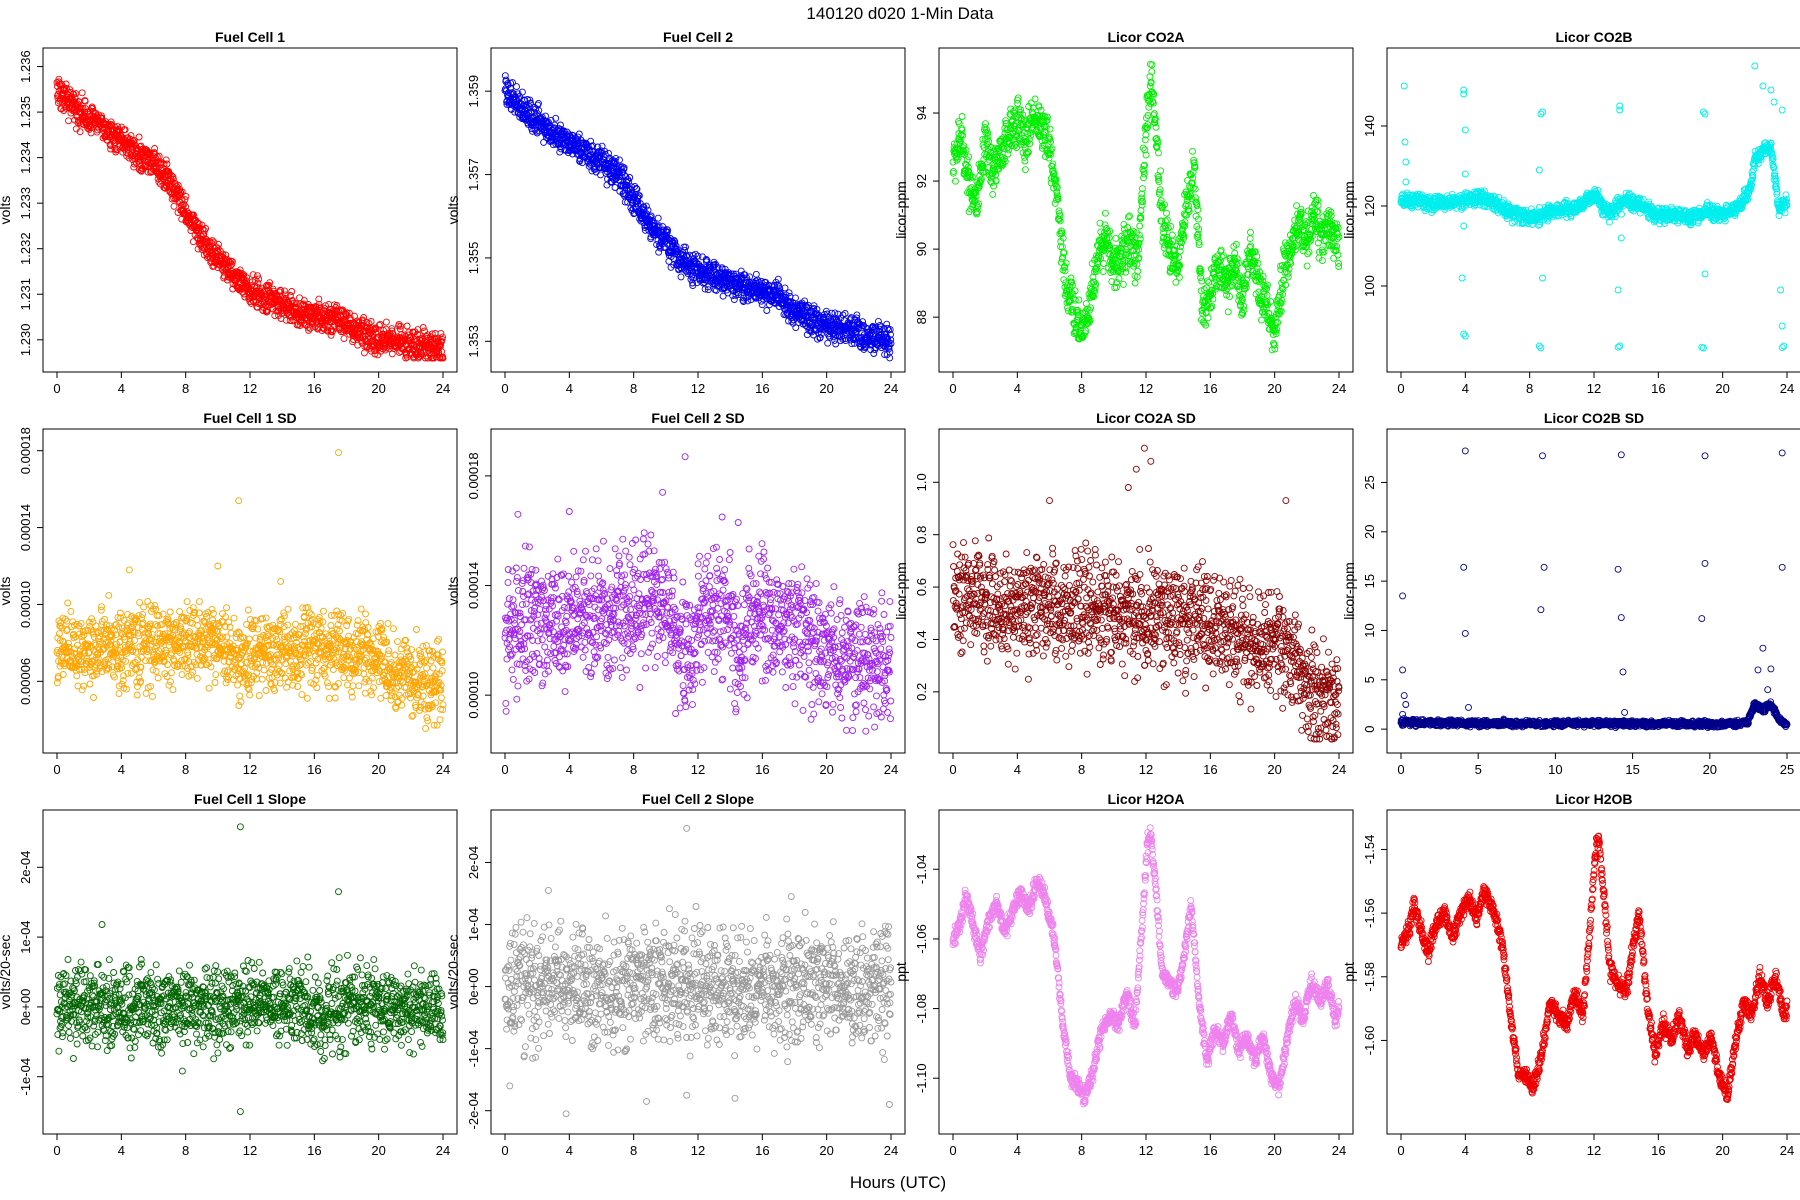 This screenshot has height=1200, width=1800. What do you see at coordinates (25, 340) in the screenshot?
I see `y-tick-label: 1.230` at bounding box center [25, 340].